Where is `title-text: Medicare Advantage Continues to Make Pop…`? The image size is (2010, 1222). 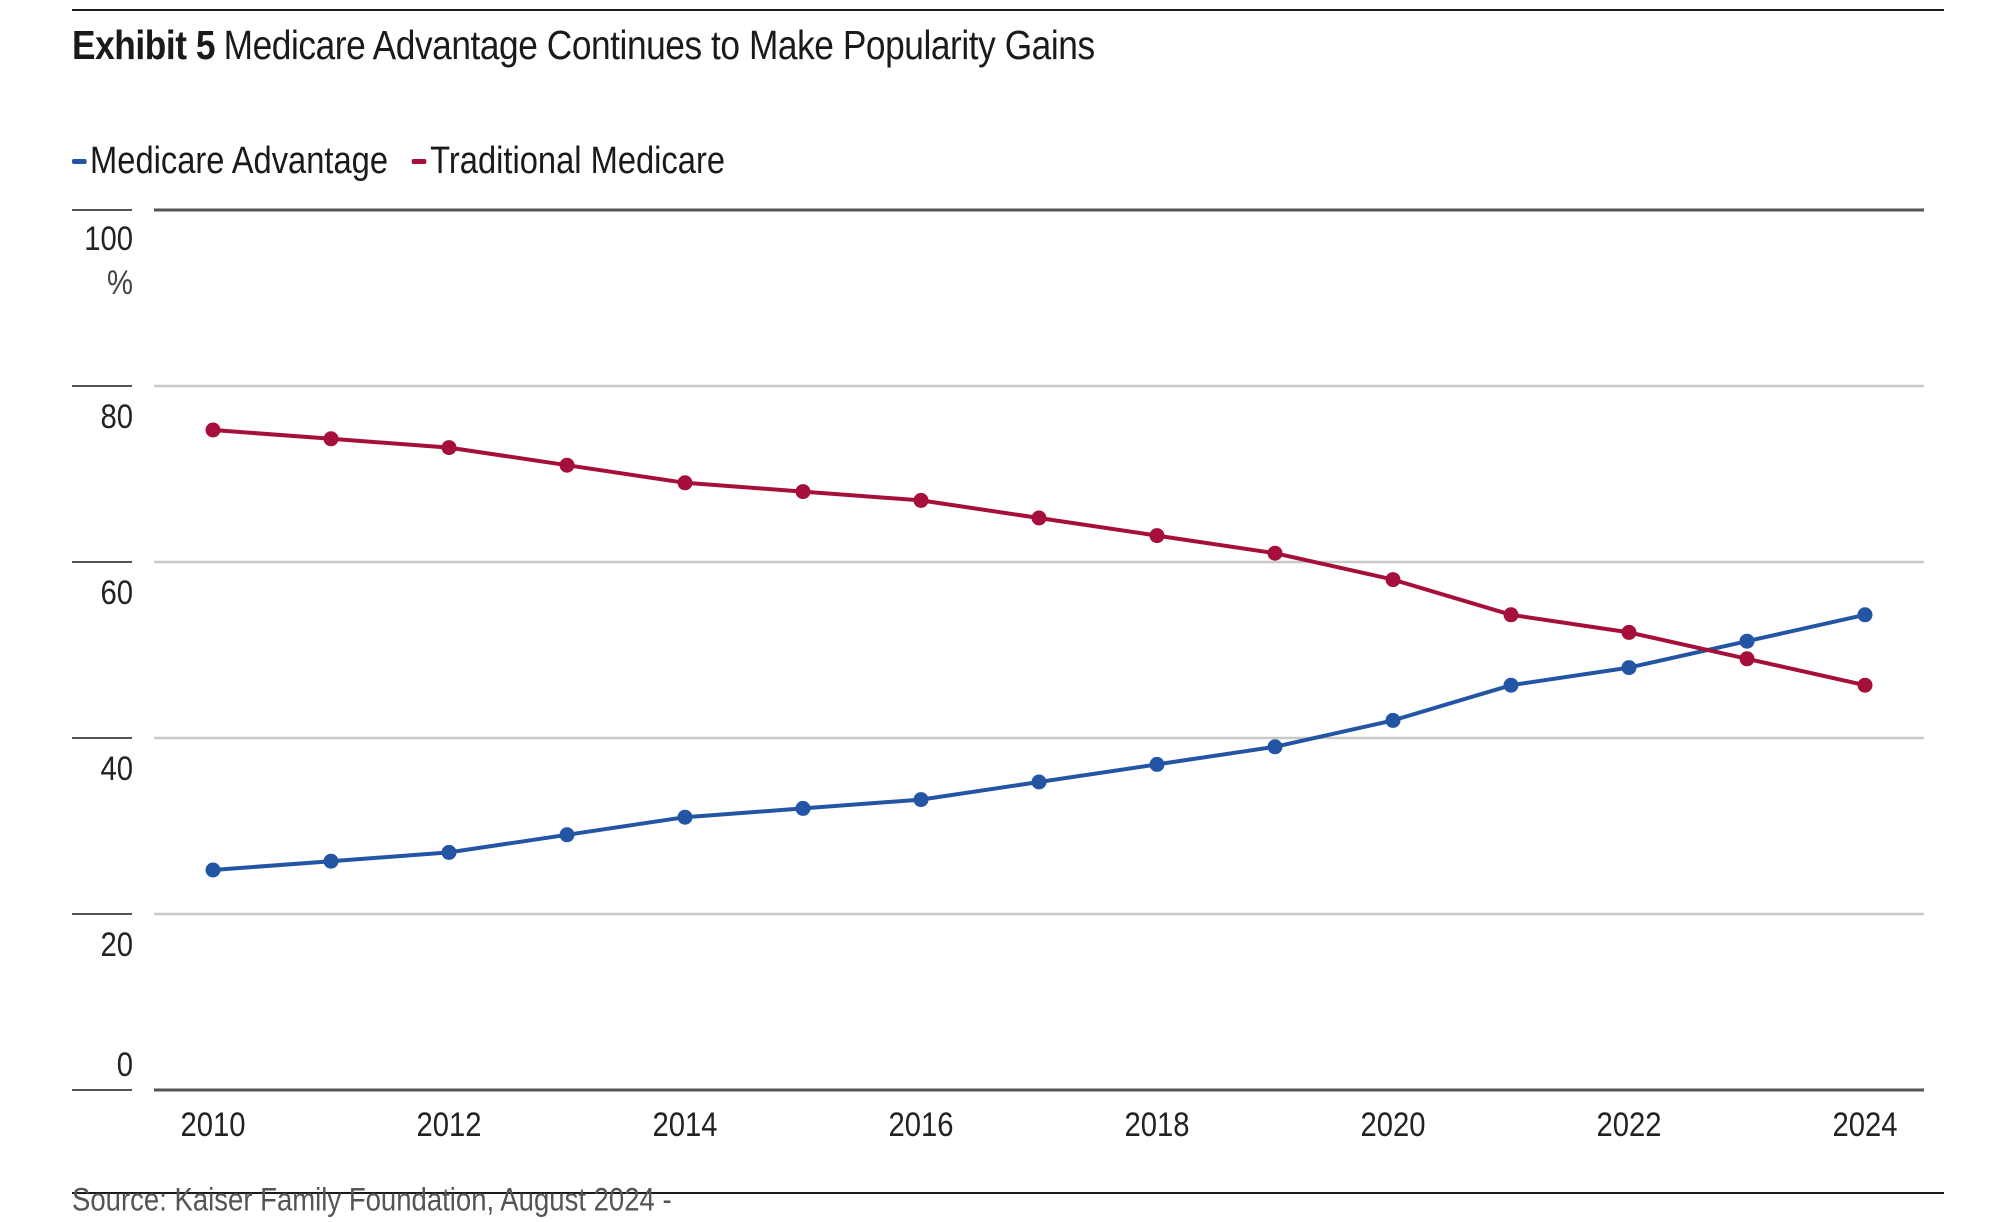 title-text: Medicare Advantage Continues to Make Pop… is located at coordinates (659, 45).